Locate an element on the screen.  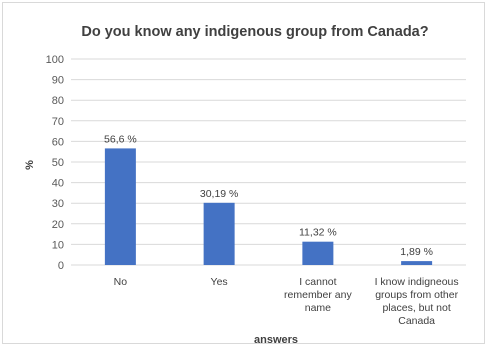
x-category-label: Yes is located at coordinates (219, 282).